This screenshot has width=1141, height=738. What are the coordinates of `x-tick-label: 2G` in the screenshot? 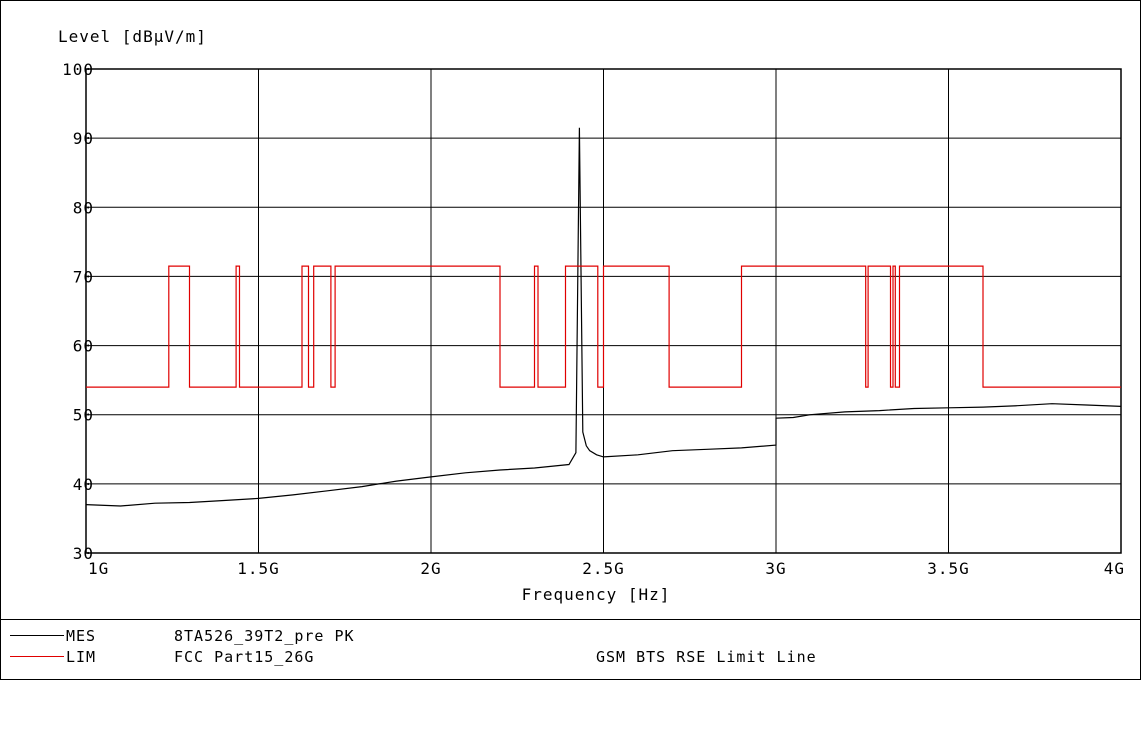 It's located at (430, 568).